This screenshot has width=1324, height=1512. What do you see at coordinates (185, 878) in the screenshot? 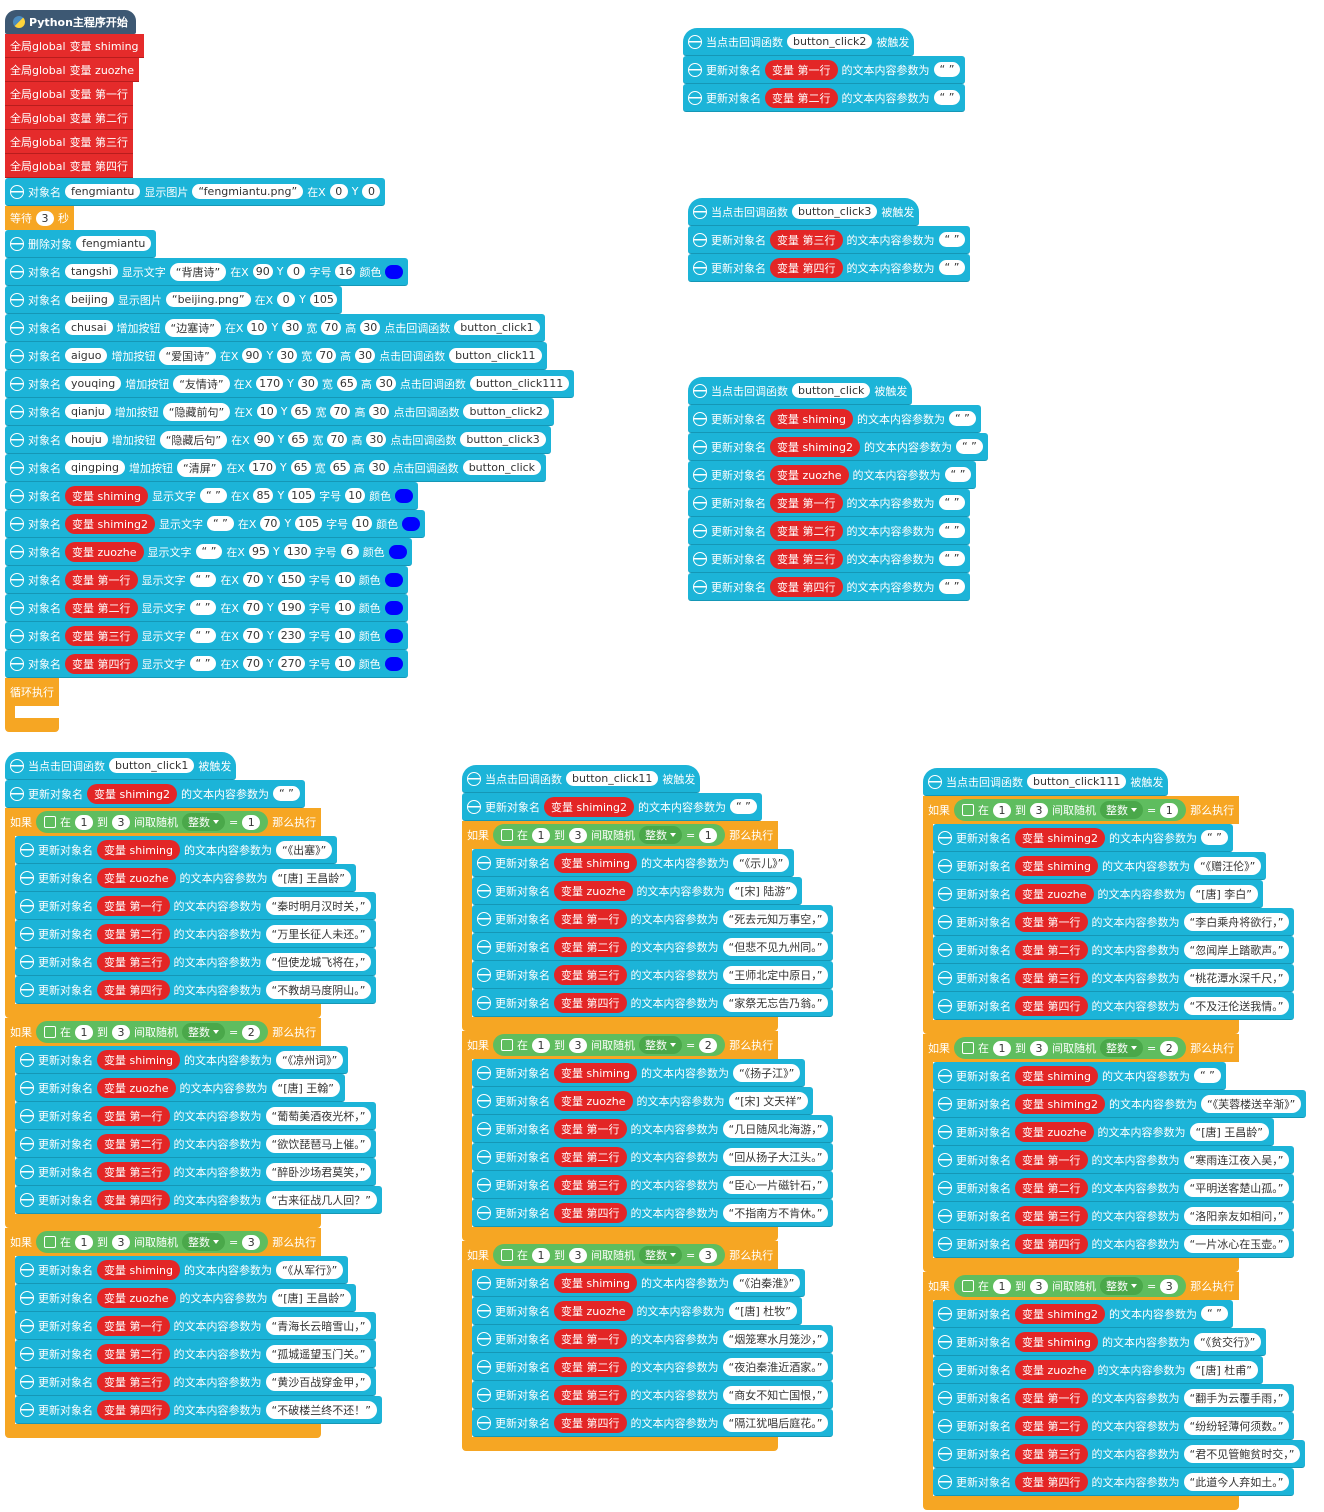
I see `stmt-block: 更新对象名 变量 zuozhe 的文本内容参数为 “[唐] 王昌龄”` at bounding box center [185, 878].